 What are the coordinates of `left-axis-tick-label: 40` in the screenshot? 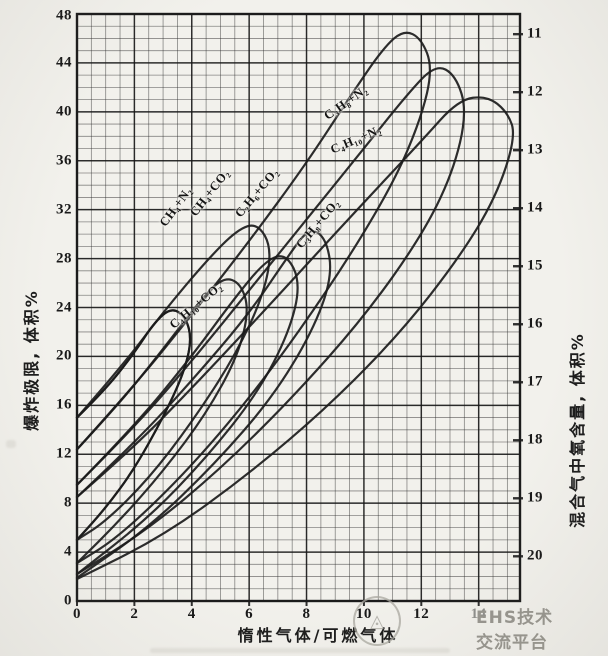 It's located at (64, 111).